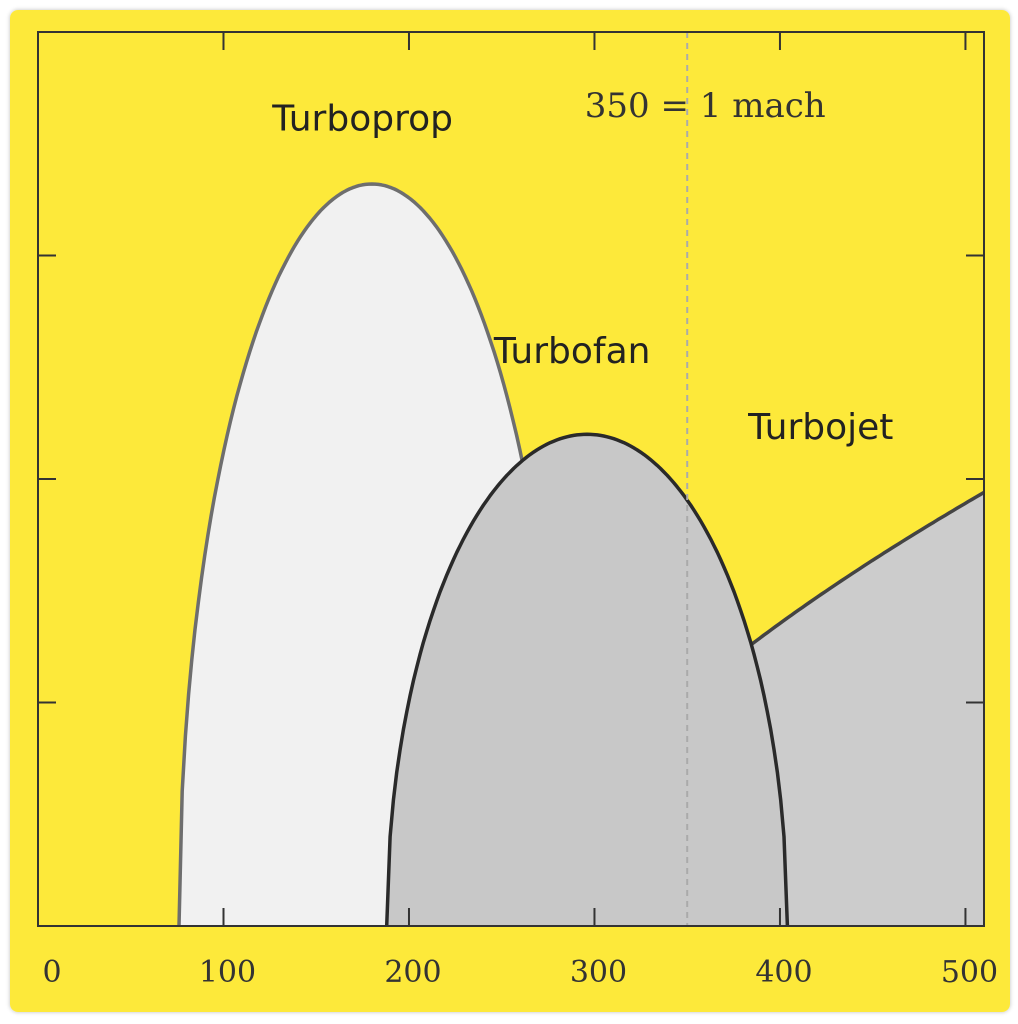 The width and height of the screenshot is (1018, 1024). I want to click on turboprop-label: Turboprop, so click(362, 118).